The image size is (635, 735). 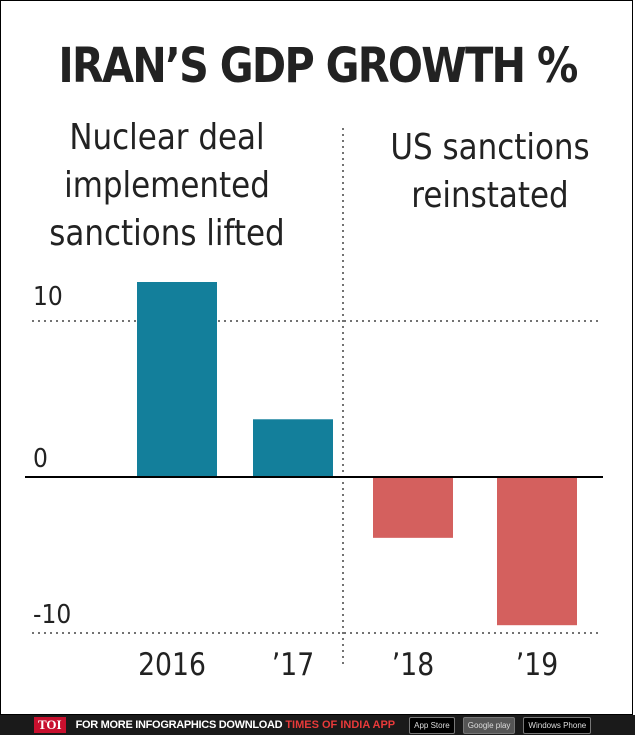 What do you see at coordinates (537, 664) in the screenshot?
I see `x-tick-label: ’19` at bounding box center [537, 664].